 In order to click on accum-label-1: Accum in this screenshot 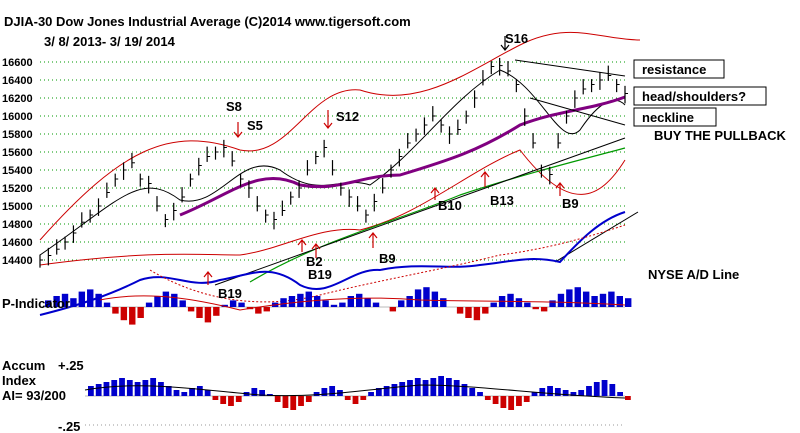, I will do `click(23, 365)`.